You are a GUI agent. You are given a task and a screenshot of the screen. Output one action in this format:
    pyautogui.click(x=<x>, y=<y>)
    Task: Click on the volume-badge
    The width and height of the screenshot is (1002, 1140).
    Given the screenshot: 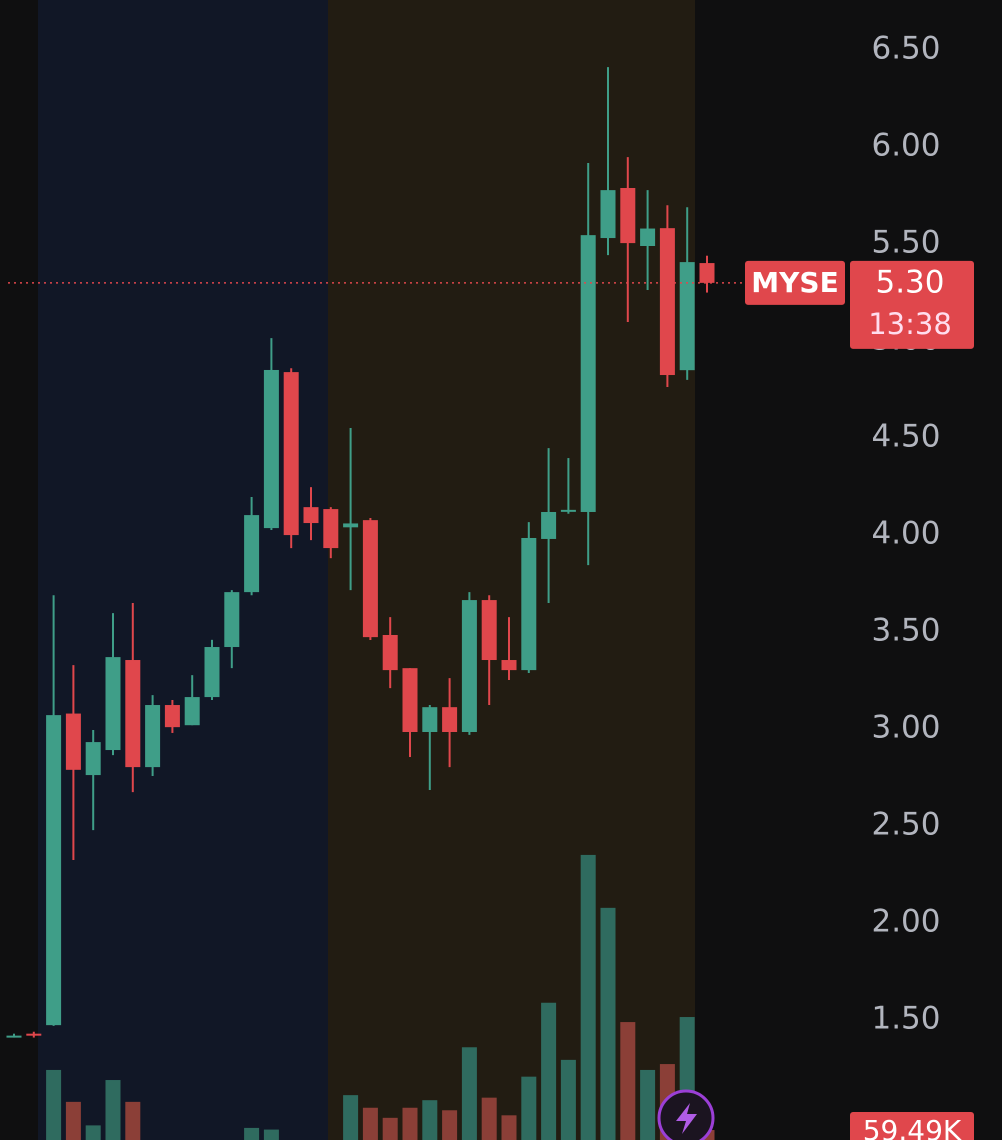 What is the action you would take?
    pyautogui.click(x=912, y=1126)
    